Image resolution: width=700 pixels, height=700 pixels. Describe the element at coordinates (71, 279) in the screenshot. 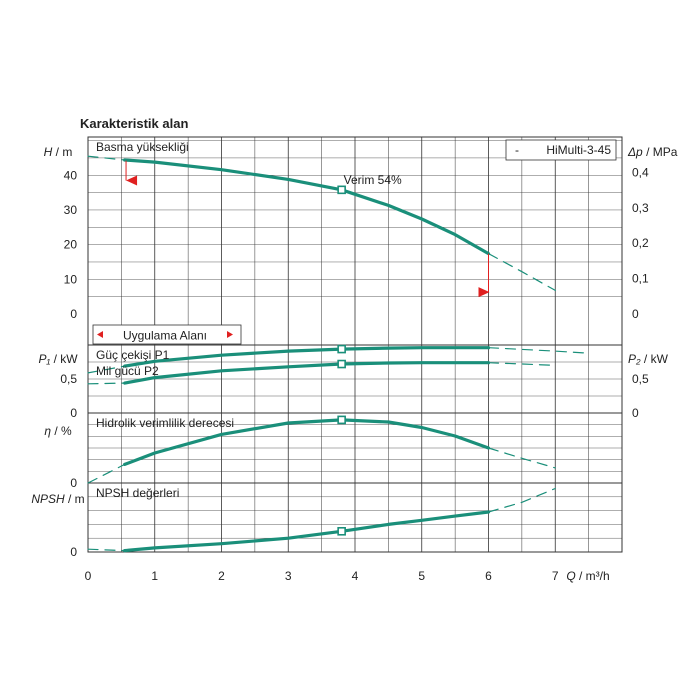

I see `y-tick-label-left: 10` at that location.